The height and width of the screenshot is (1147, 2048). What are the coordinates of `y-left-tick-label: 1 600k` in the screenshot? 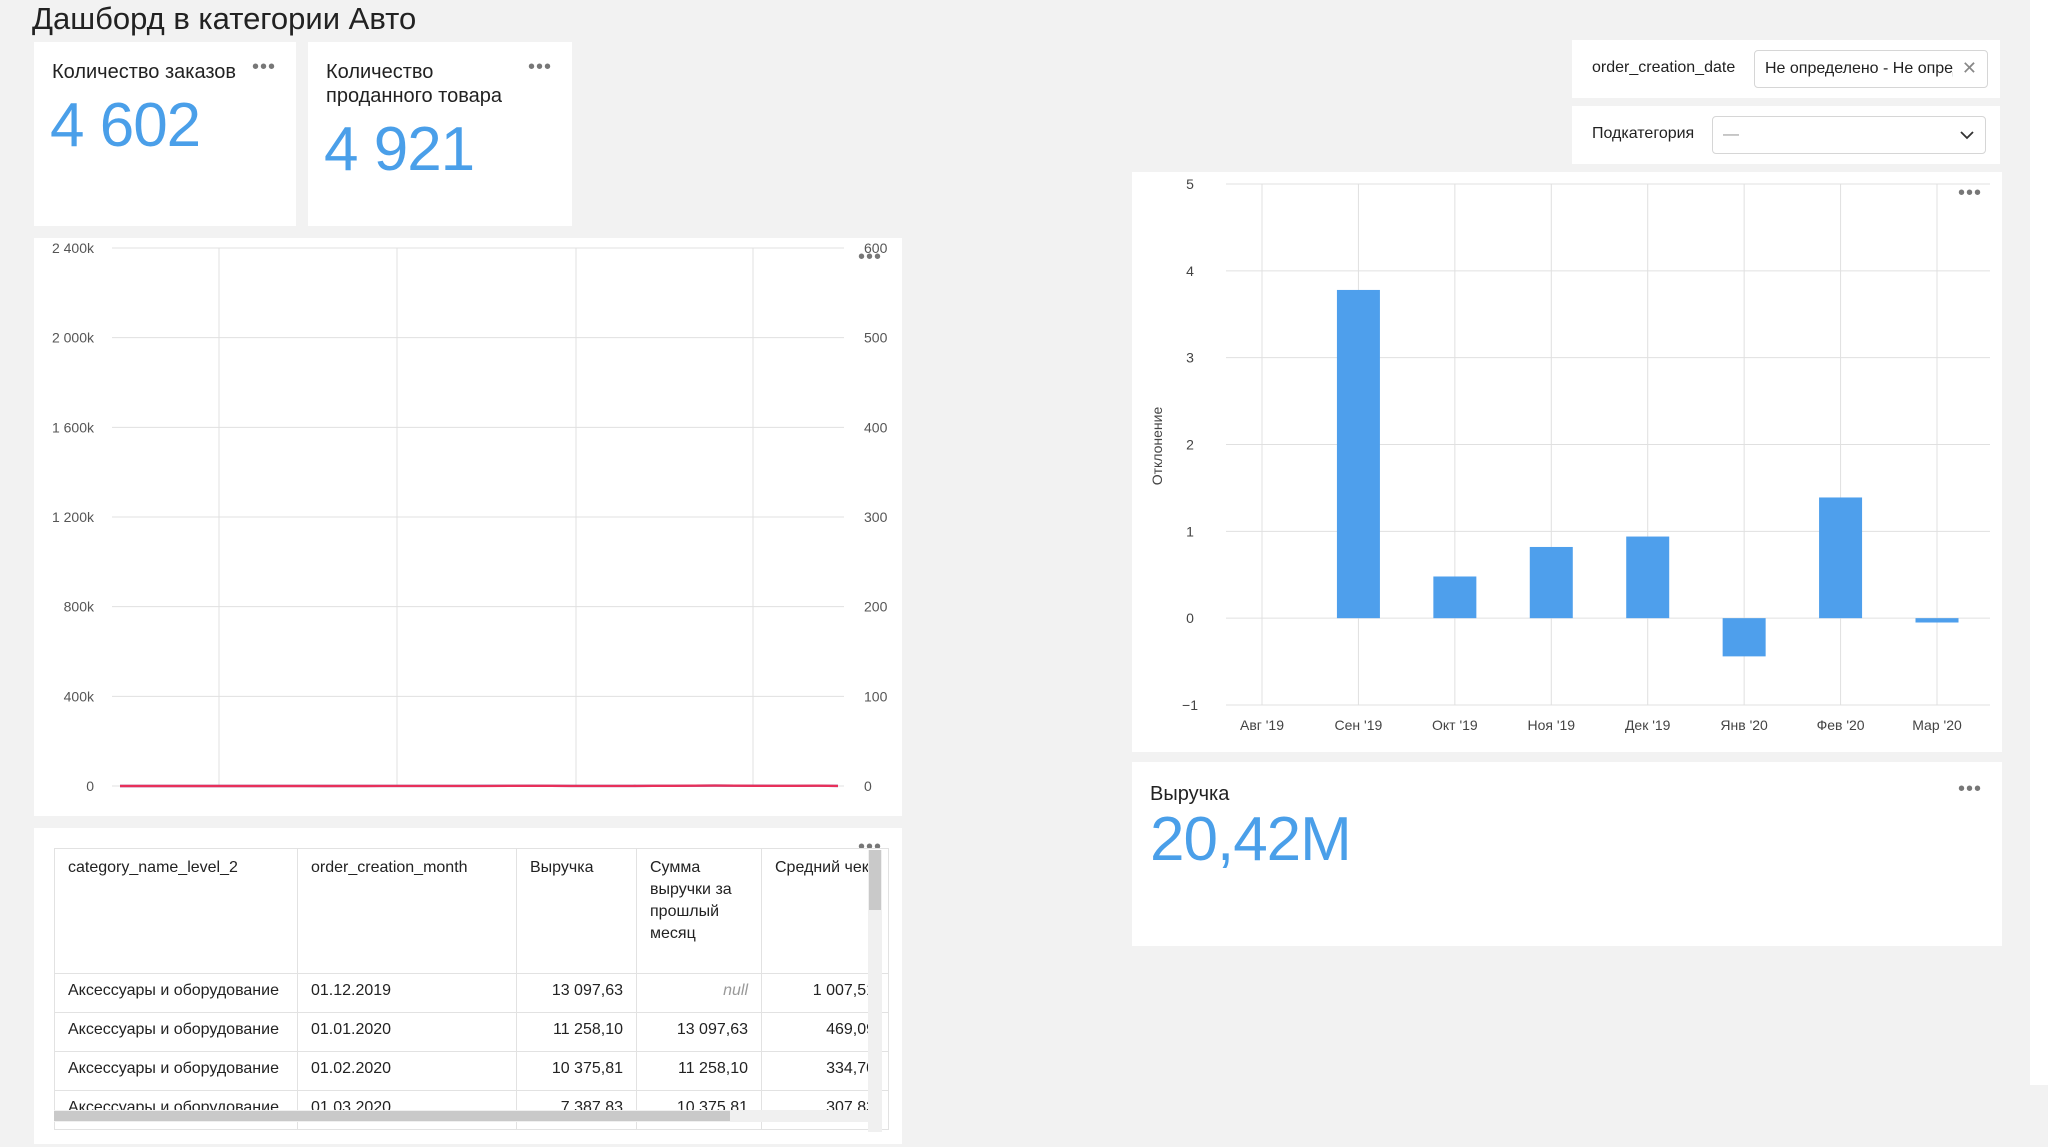 It's located at (73, 427).